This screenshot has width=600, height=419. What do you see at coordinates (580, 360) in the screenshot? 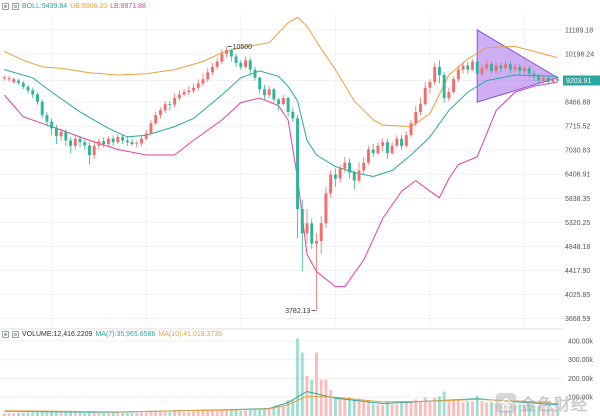
I see `volume-tick-label: 300.00k` at bounding box center [580, 360].